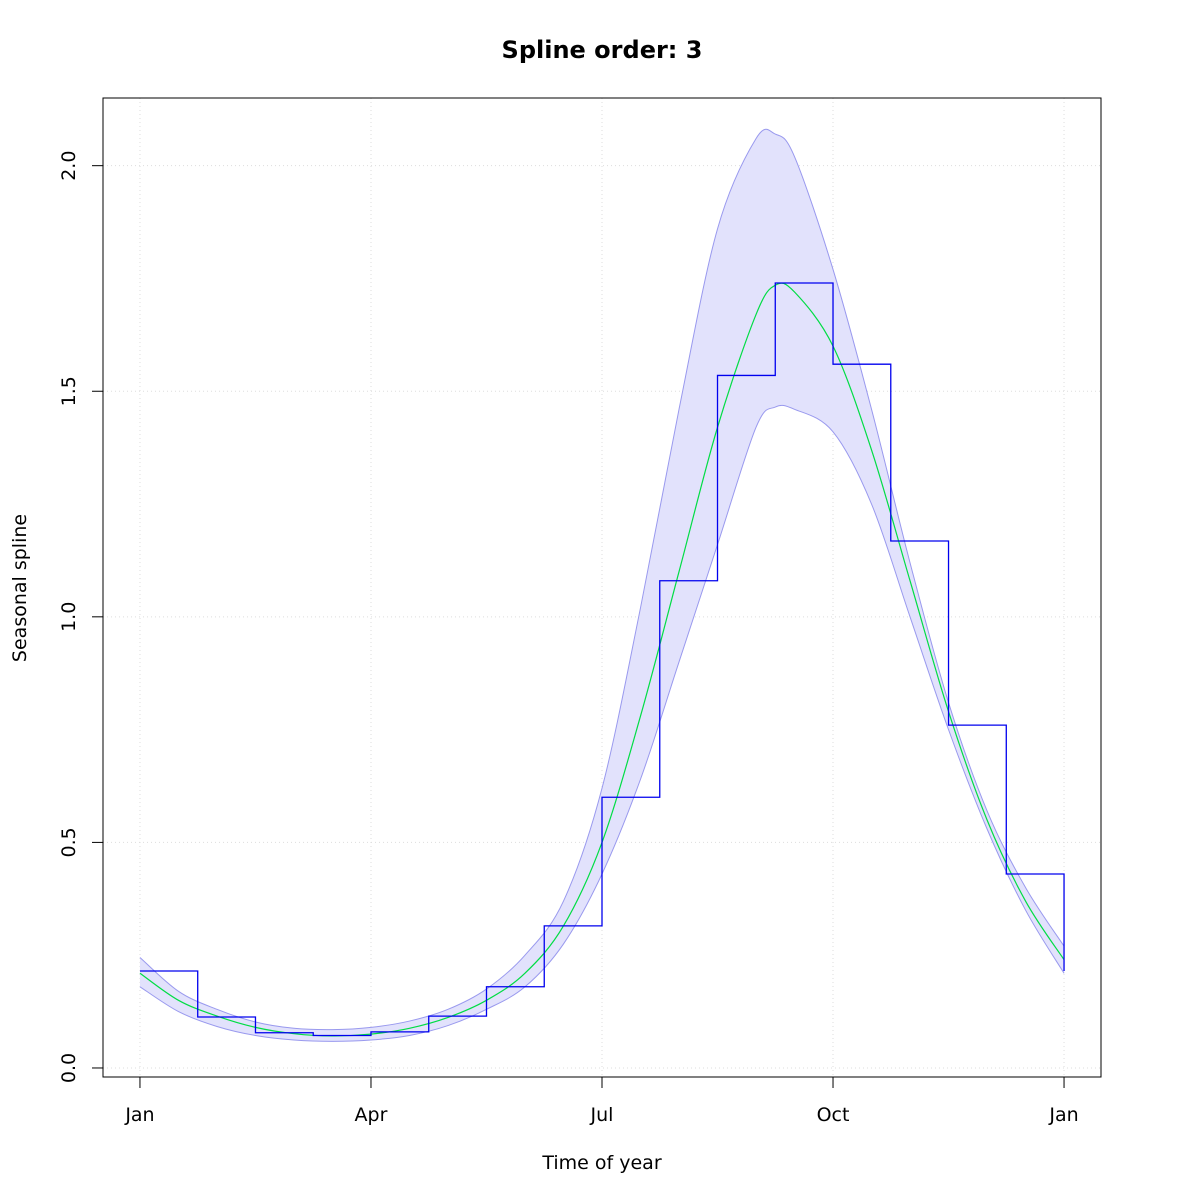 The image size is (1200, 1200). Describe the element at coordinates (69, 1068) in the screenshot. I see `y-tick-label-0: 0.0` at that location.